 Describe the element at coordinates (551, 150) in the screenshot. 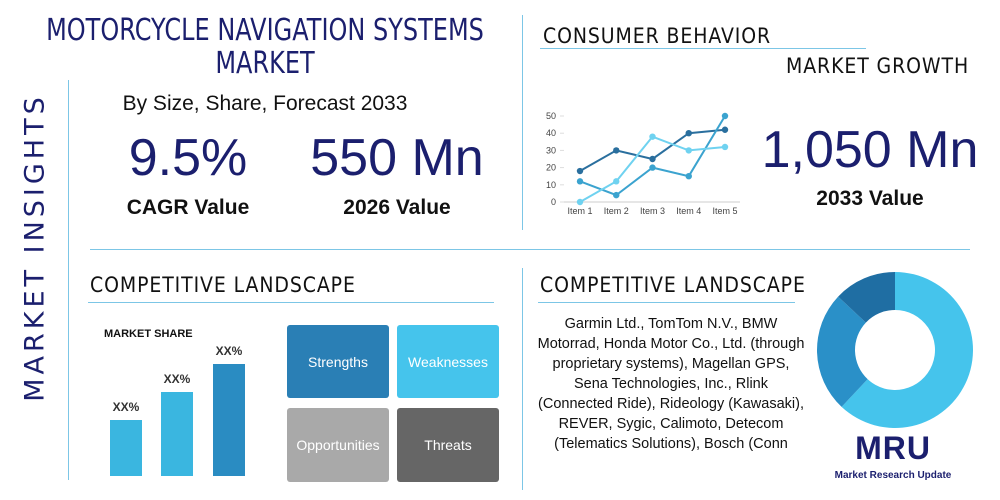

I see `y-tick-label: 30` at that location.